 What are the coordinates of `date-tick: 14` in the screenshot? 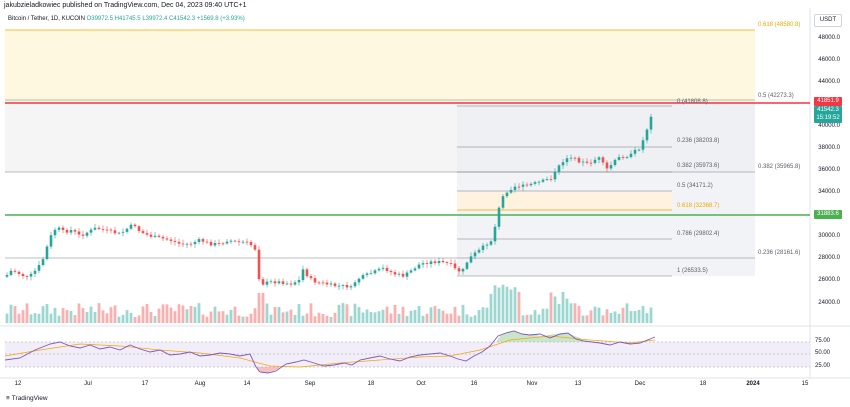 It's located at (247, 384).